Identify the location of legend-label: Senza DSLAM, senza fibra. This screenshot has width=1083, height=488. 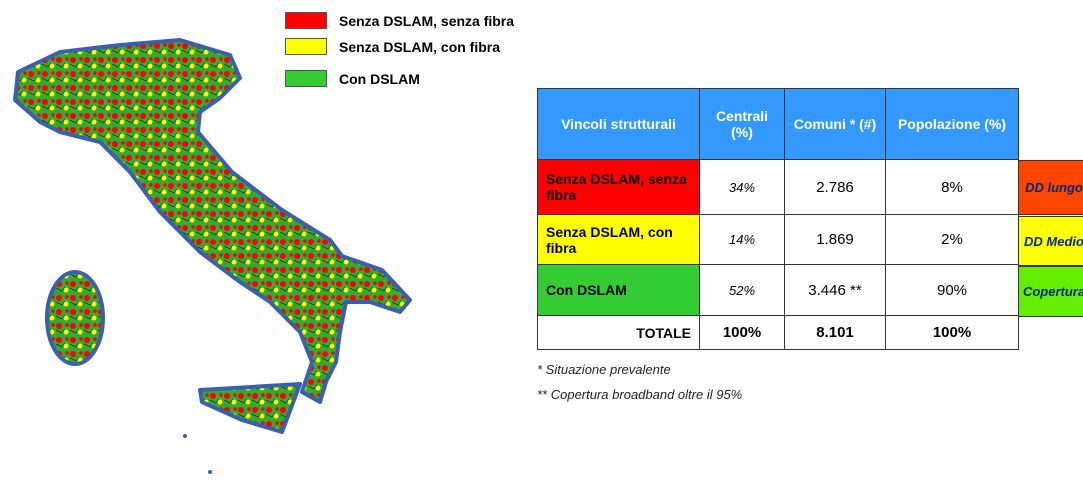
(427, 20).